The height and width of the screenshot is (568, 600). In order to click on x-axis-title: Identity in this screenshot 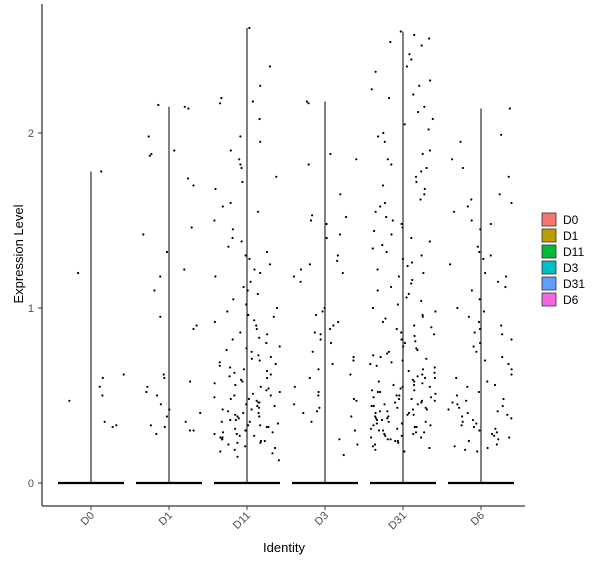, I will do `click(284, 547)`.